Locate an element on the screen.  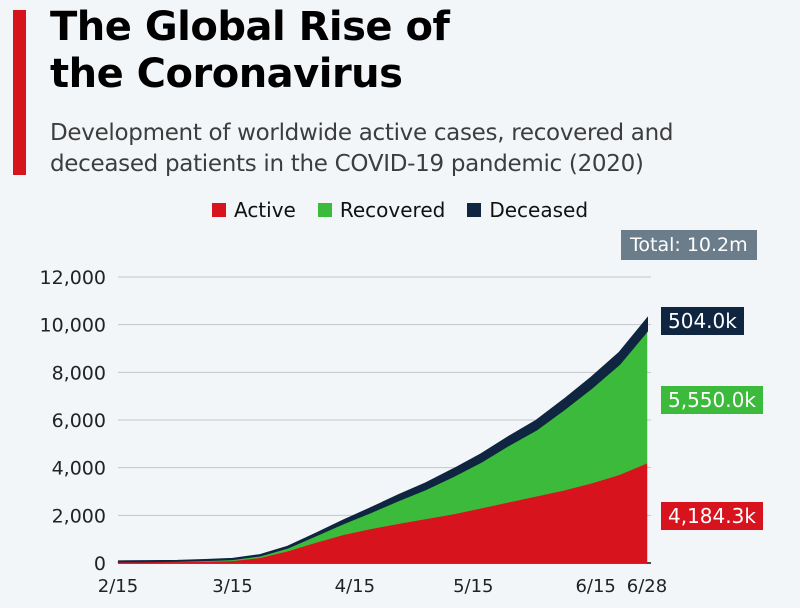
legend: Active Recovered Deceased is located at coordinates (400, 210).